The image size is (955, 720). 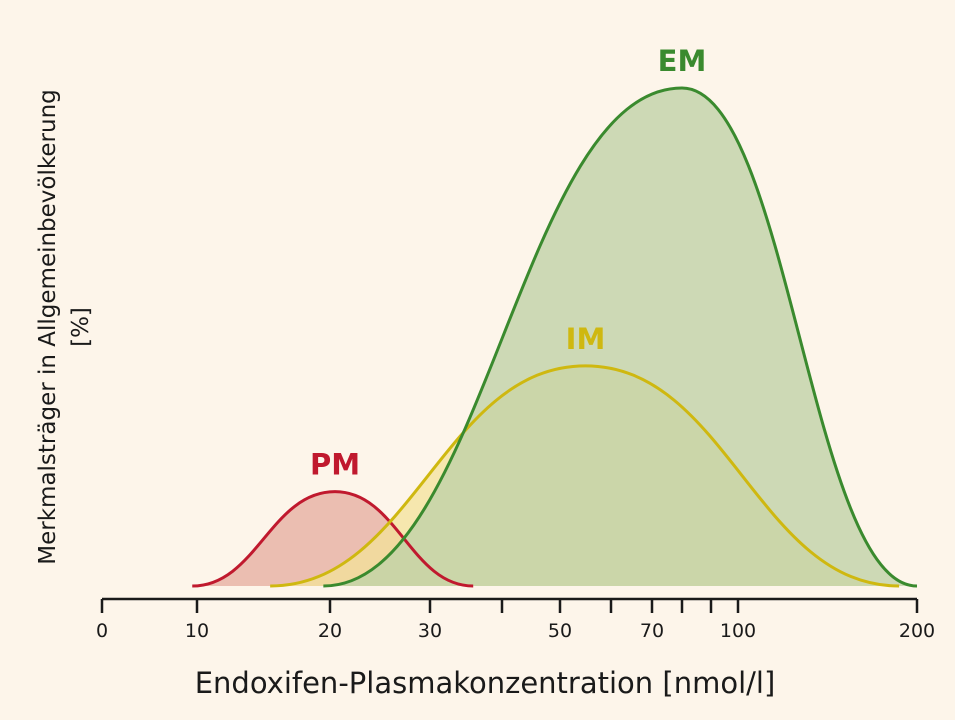 What do you see at coordinates (586, 339) in the screenshot?
I see `im-label: IM` at bounding box center [586, 339].